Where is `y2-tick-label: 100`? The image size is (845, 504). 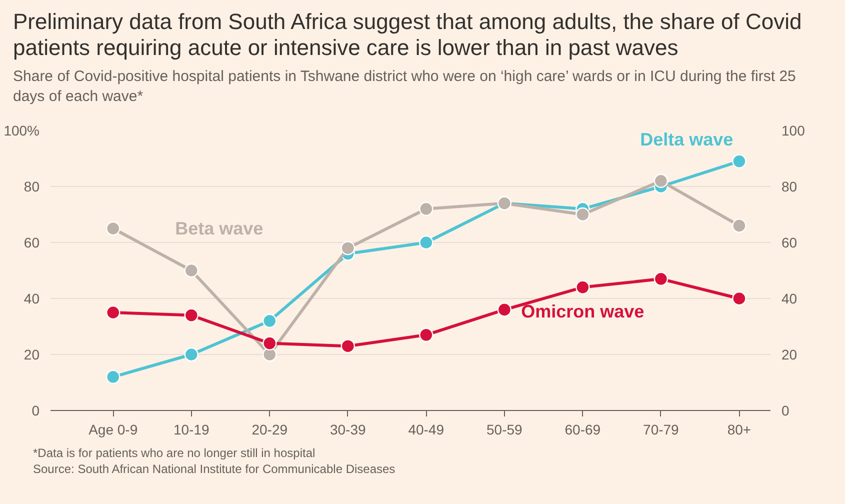 y2-tick-label: 100 is located at coordinates (794, 130).